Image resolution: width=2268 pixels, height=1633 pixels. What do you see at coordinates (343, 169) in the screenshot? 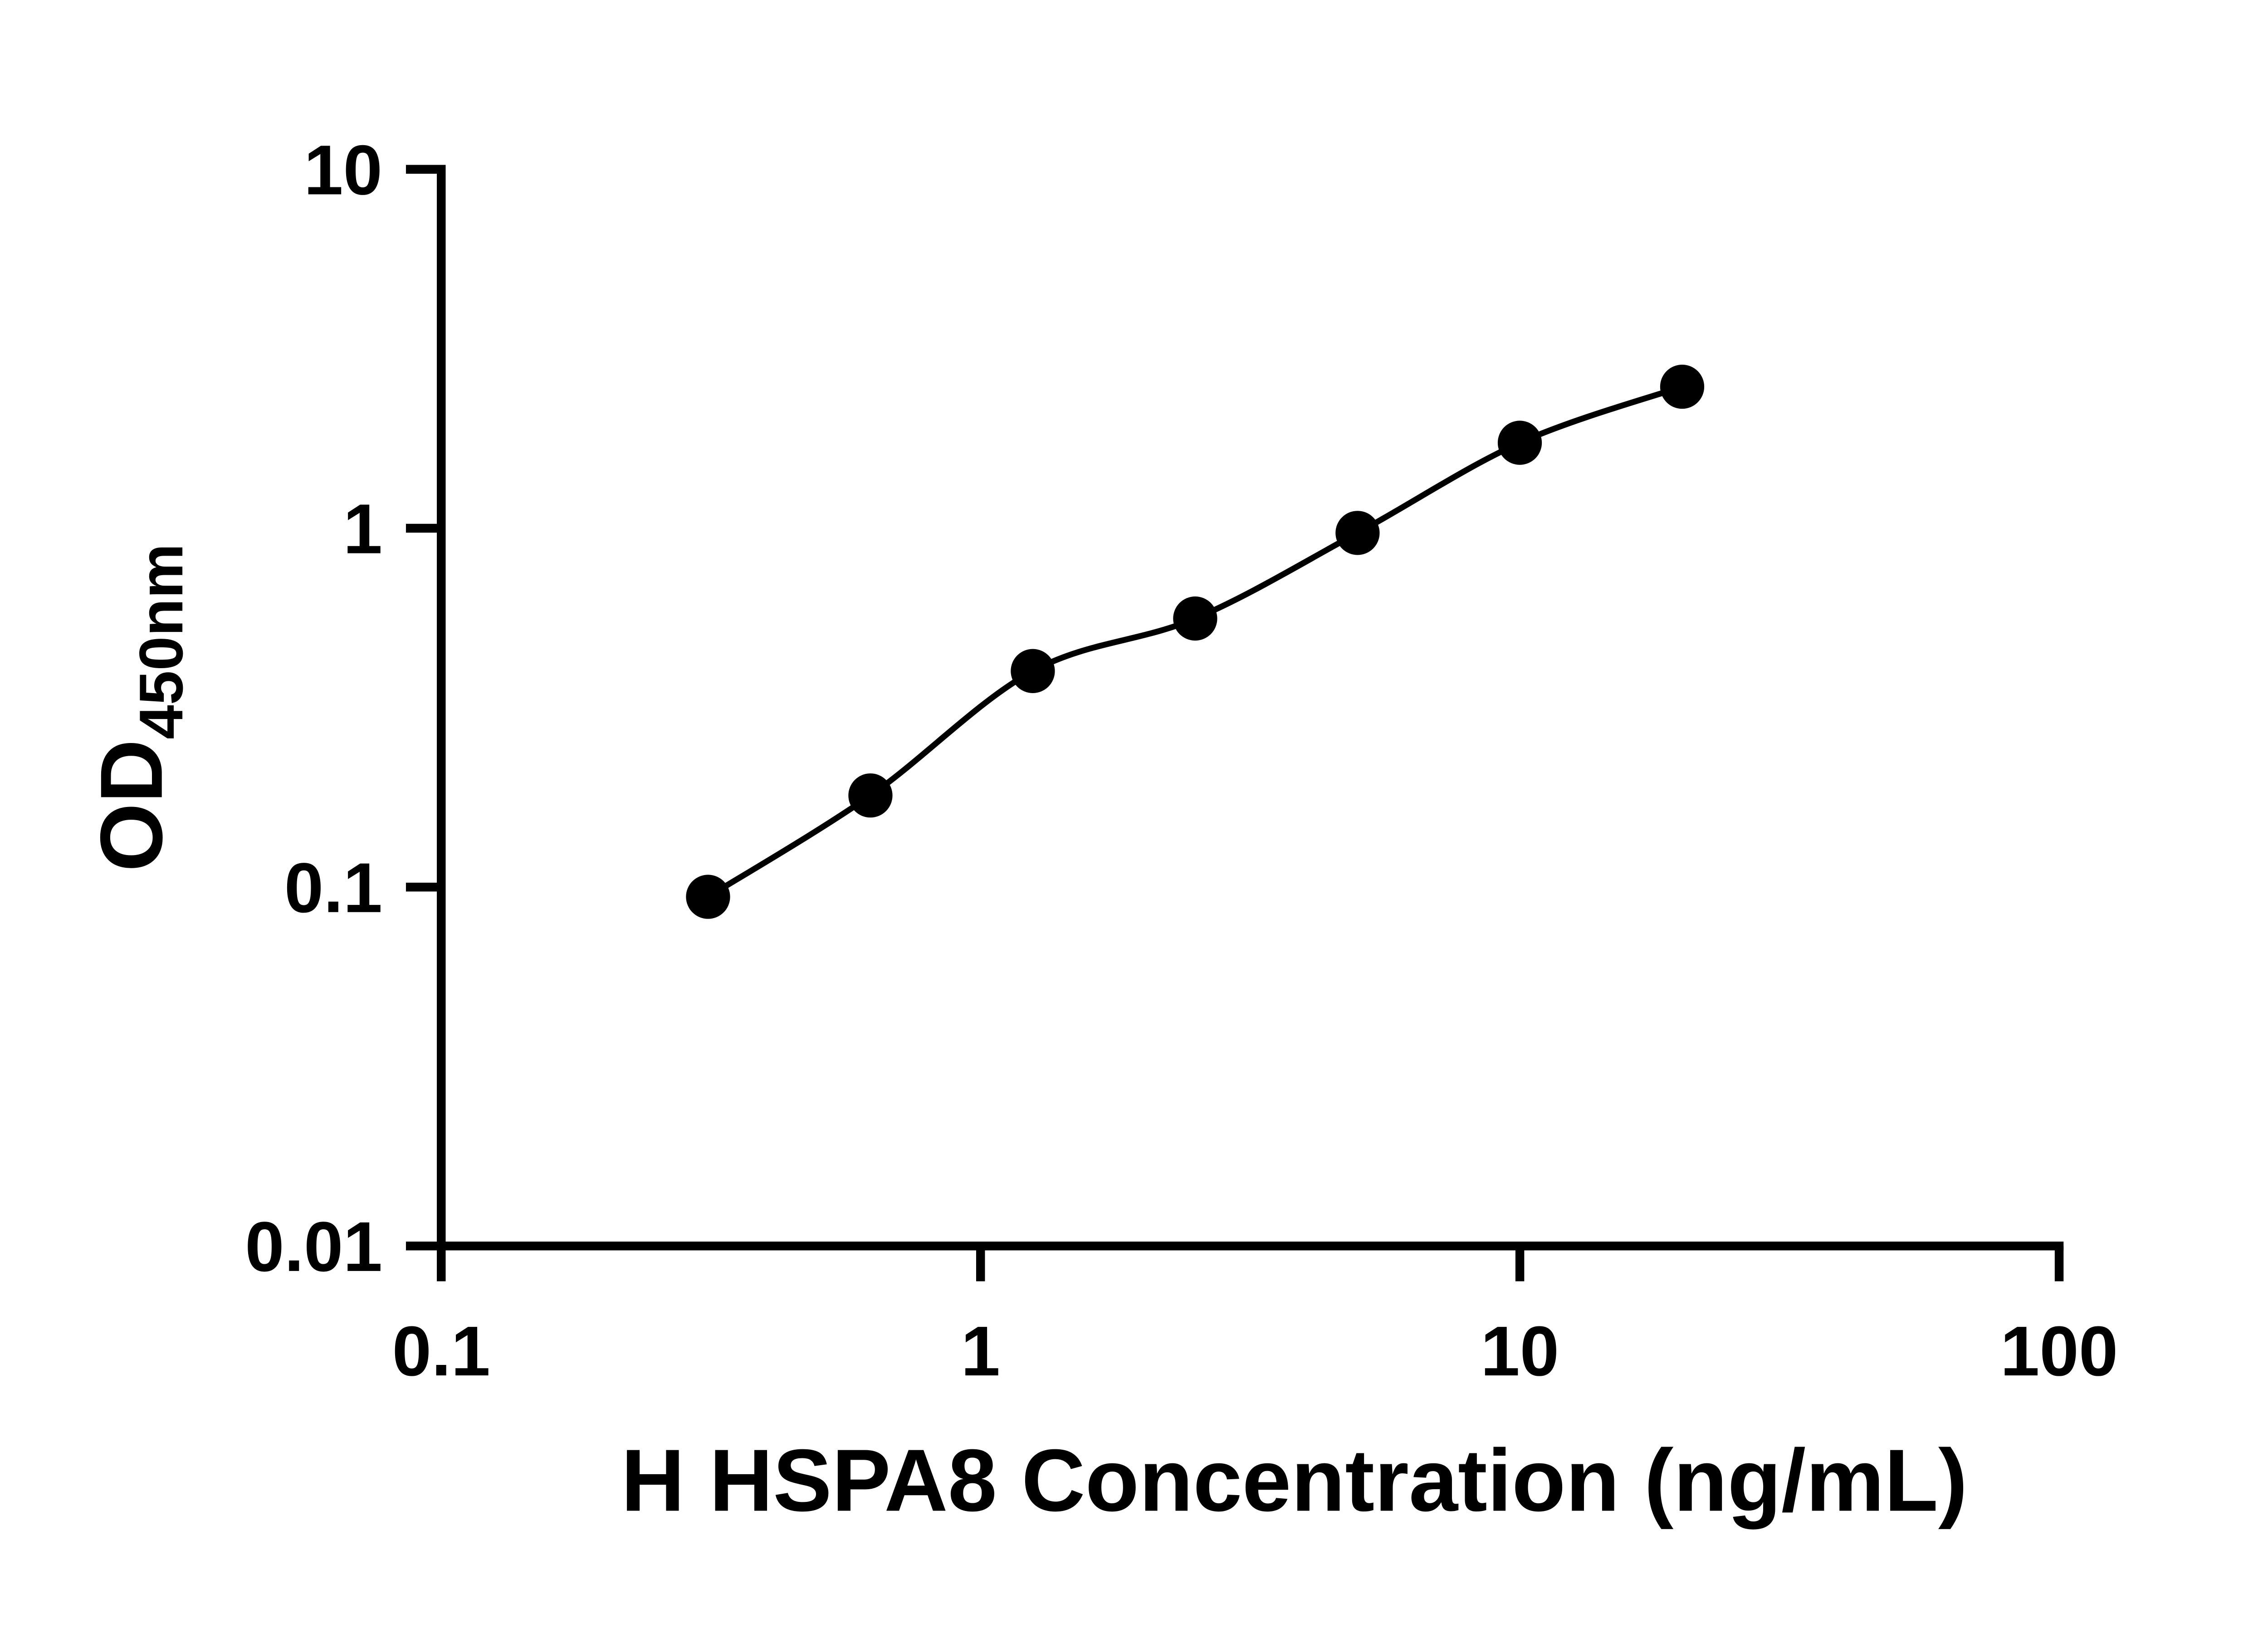
I see `y-tick-label: 10` at bounding box center [343, 169].